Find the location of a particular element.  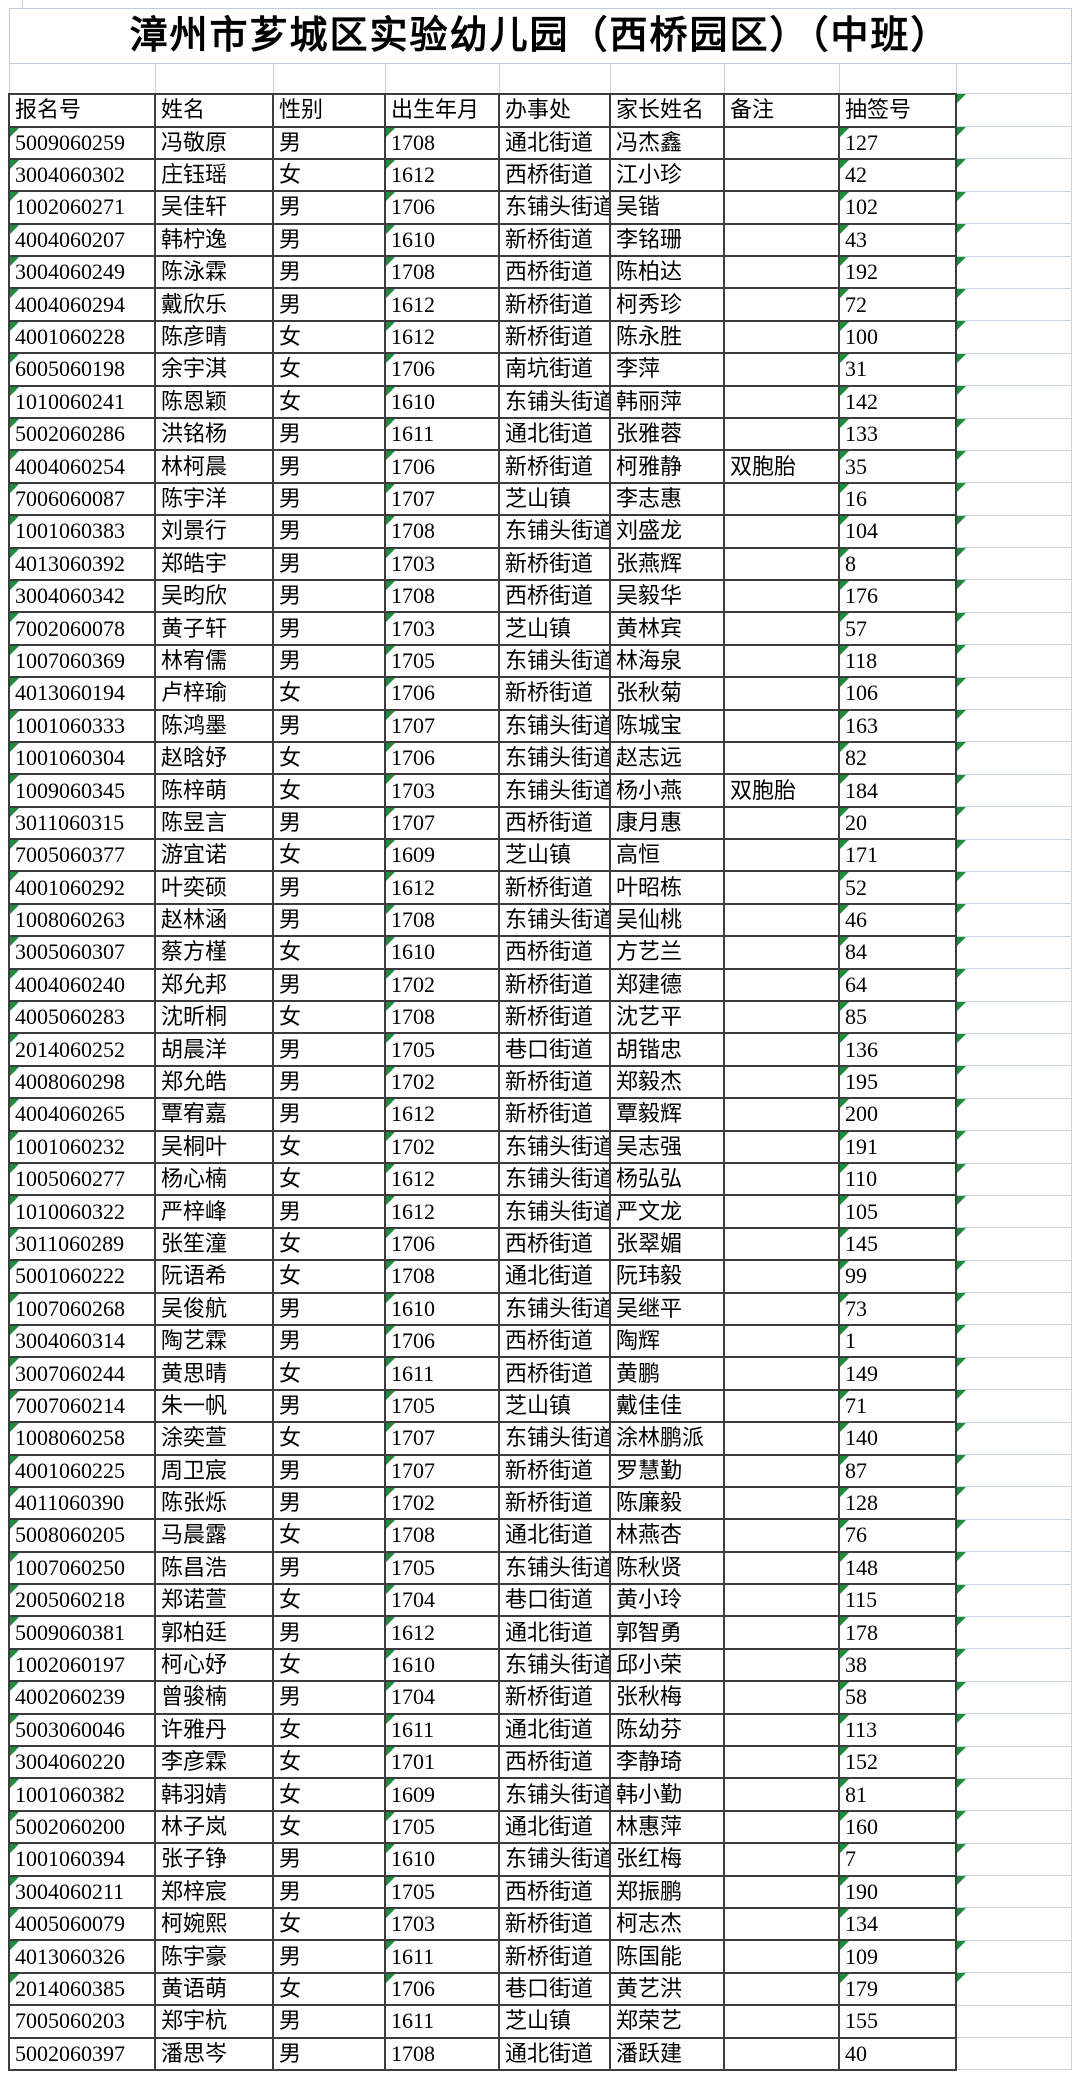

cell-lottery-no: 127 is located at coordinates (897, 142).